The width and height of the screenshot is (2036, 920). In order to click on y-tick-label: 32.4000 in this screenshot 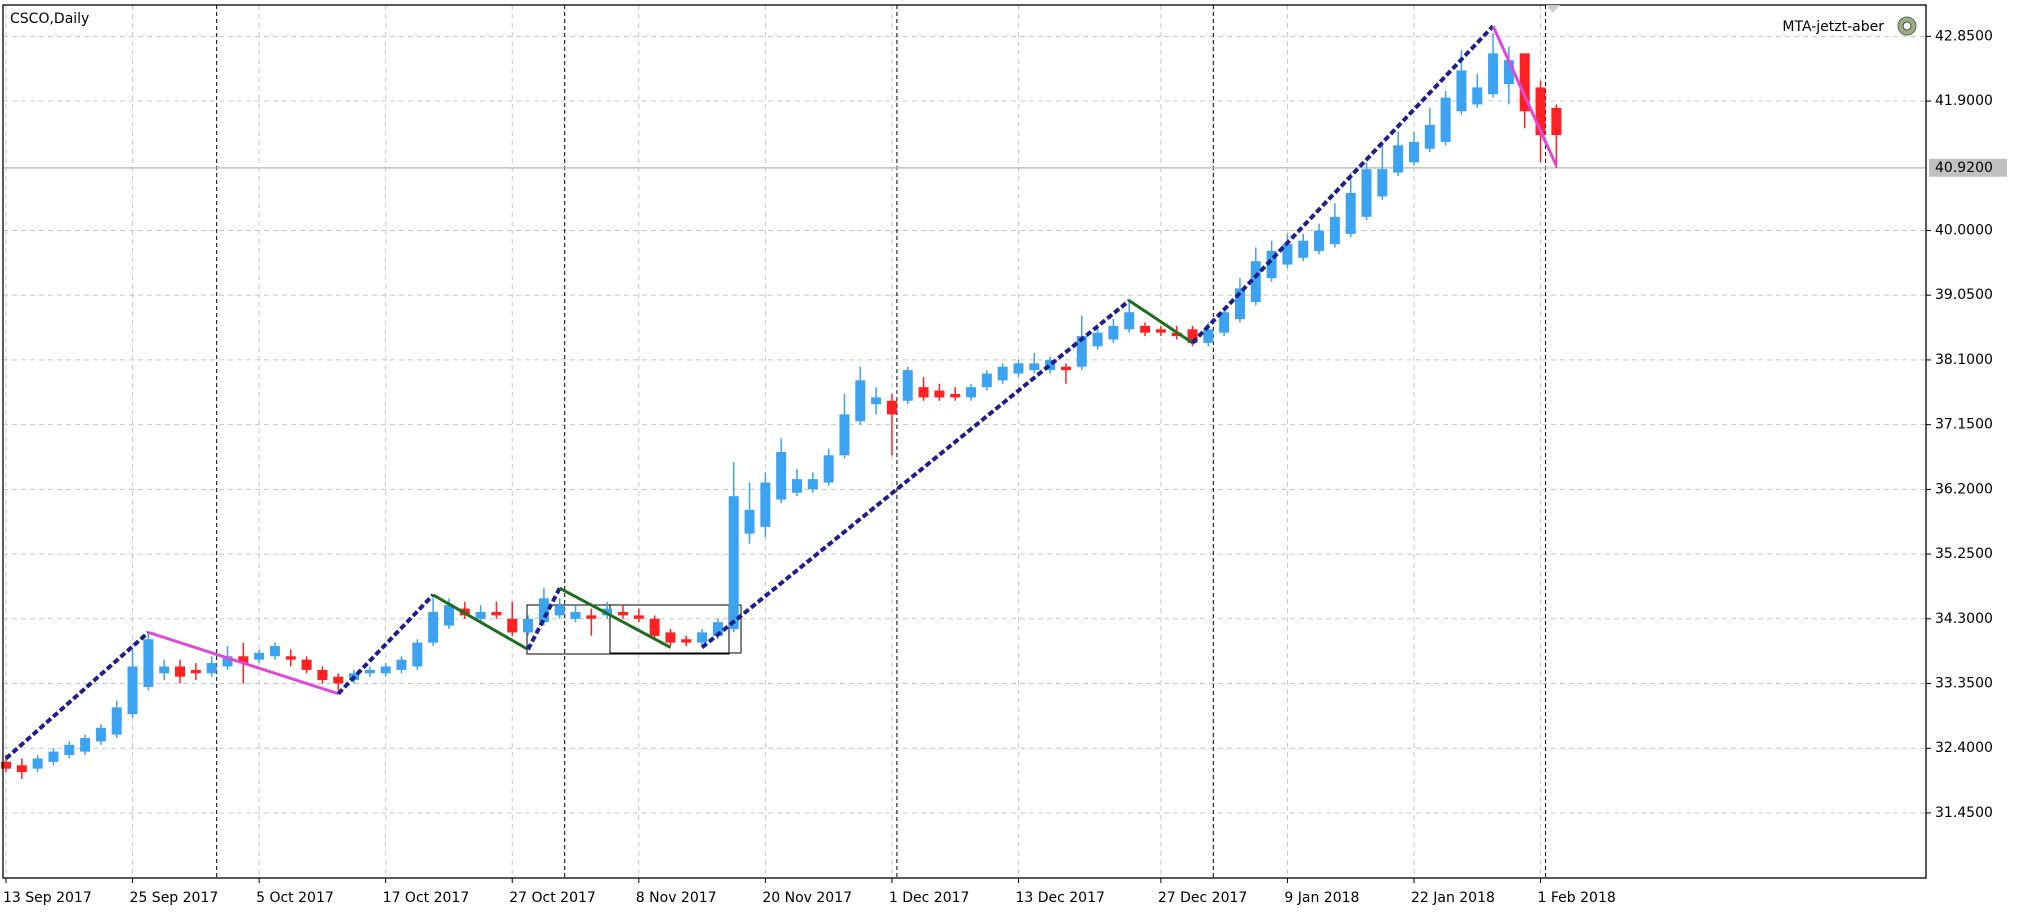, I will do `click(1964, 748)`.